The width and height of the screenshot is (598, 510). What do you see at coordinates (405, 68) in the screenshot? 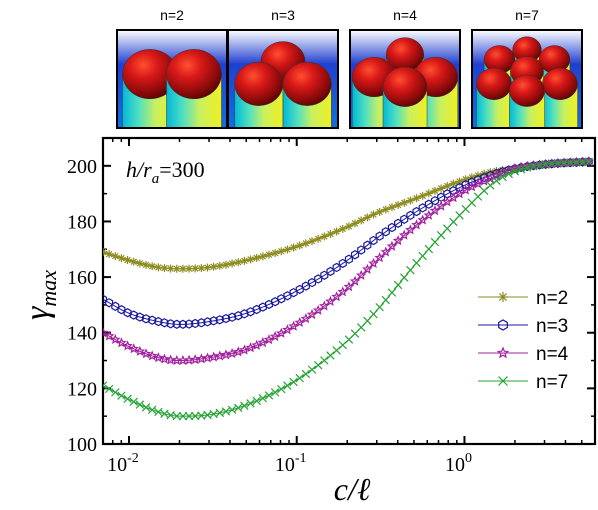
I see `thumbnail-n=4: n=4` at bounding box center [405, 68].